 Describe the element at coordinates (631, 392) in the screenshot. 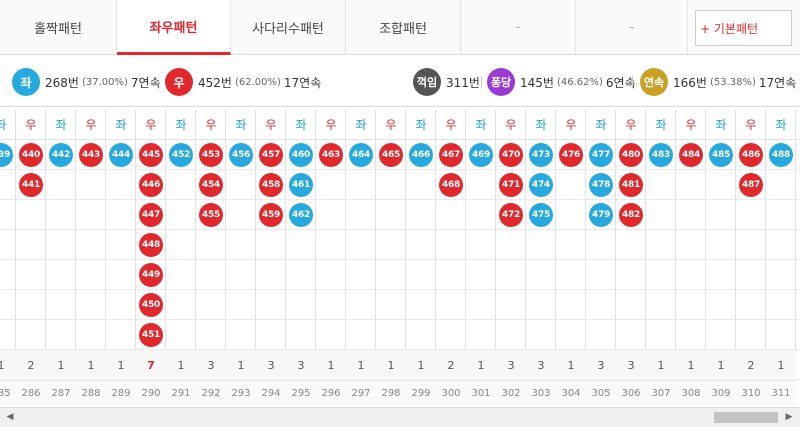

I see `round-number: 306` at that location.